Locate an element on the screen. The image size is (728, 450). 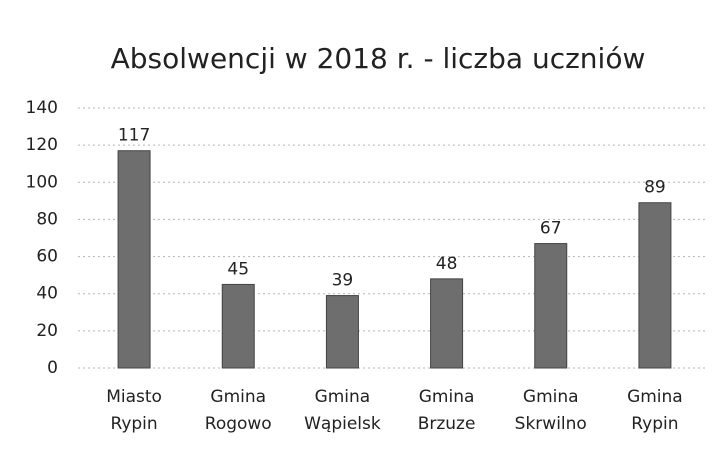
x-tick-label: Gmina Rogowo is located at coordinates (238, 410).